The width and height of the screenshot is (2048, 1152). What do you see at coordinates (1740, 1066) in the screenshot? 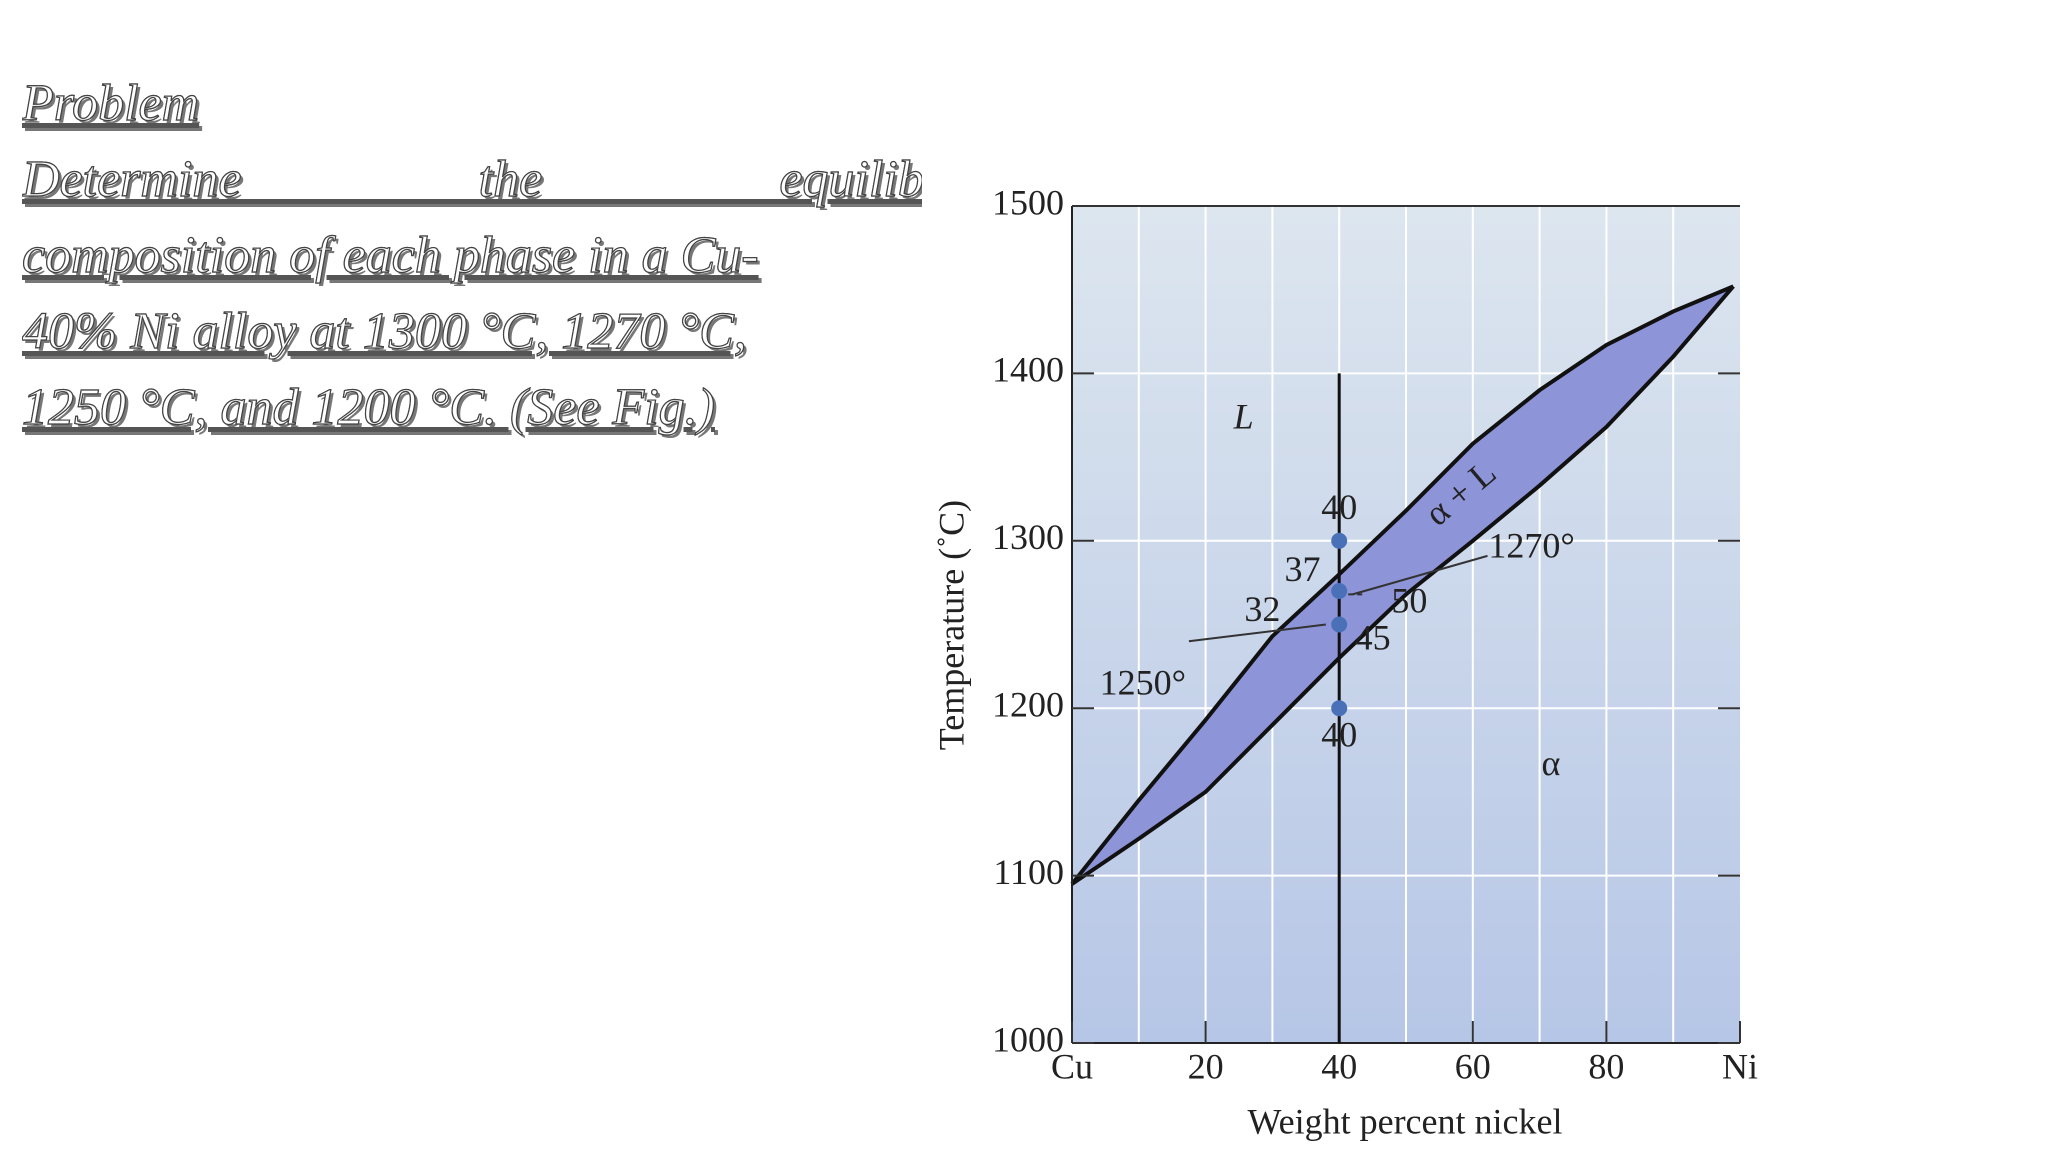
I see `x-tick-label: Ni` at bounding box center [1740, 1066].